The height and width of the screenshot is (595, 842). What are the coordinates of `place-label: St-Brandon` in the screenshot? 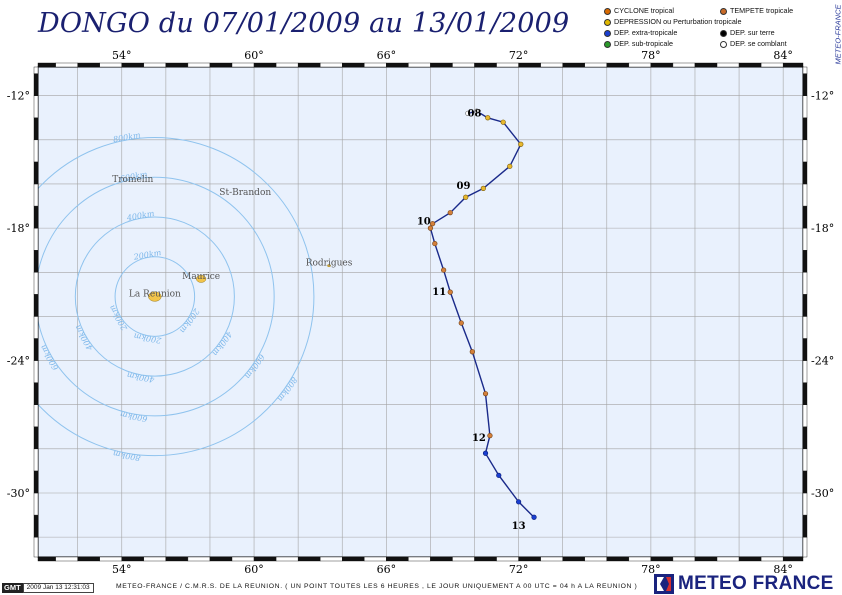 It's located at (245, 193).